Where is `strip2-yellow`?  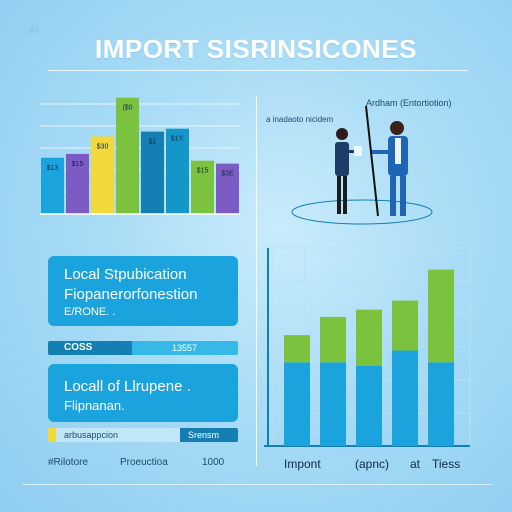
strip2-yellow is located at coordinates (52, 435).